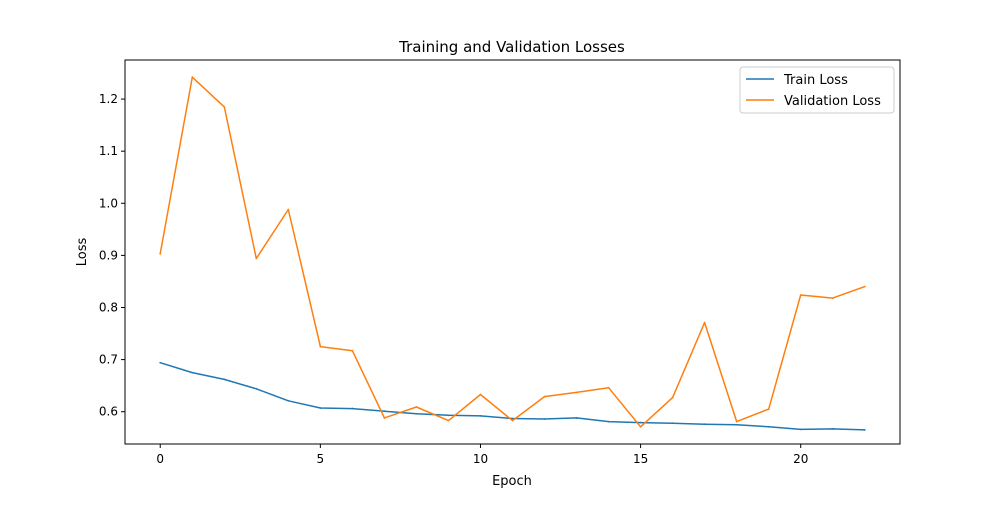 Image resolution: width=1000 pixels, height=505 pixels. What do you see at coordinates (832, 101) in the screenshot?
I see `validation-loss-legend-label: Validation Loss` at bounding box center [832, 101].